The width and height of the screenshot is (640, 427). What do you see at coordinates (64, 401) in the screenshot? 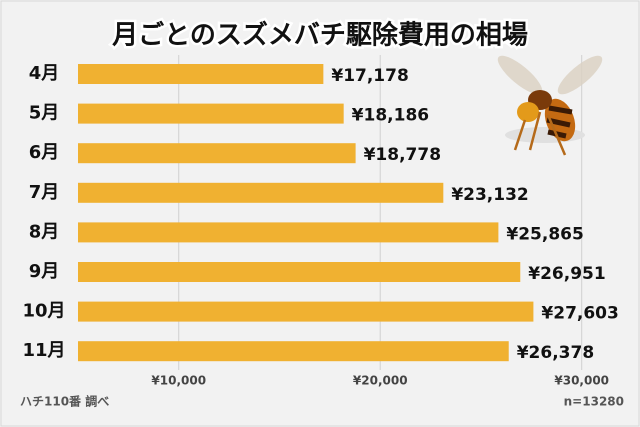
I see `source: ハチ110番 調べ` at bounding box center [64, 401].